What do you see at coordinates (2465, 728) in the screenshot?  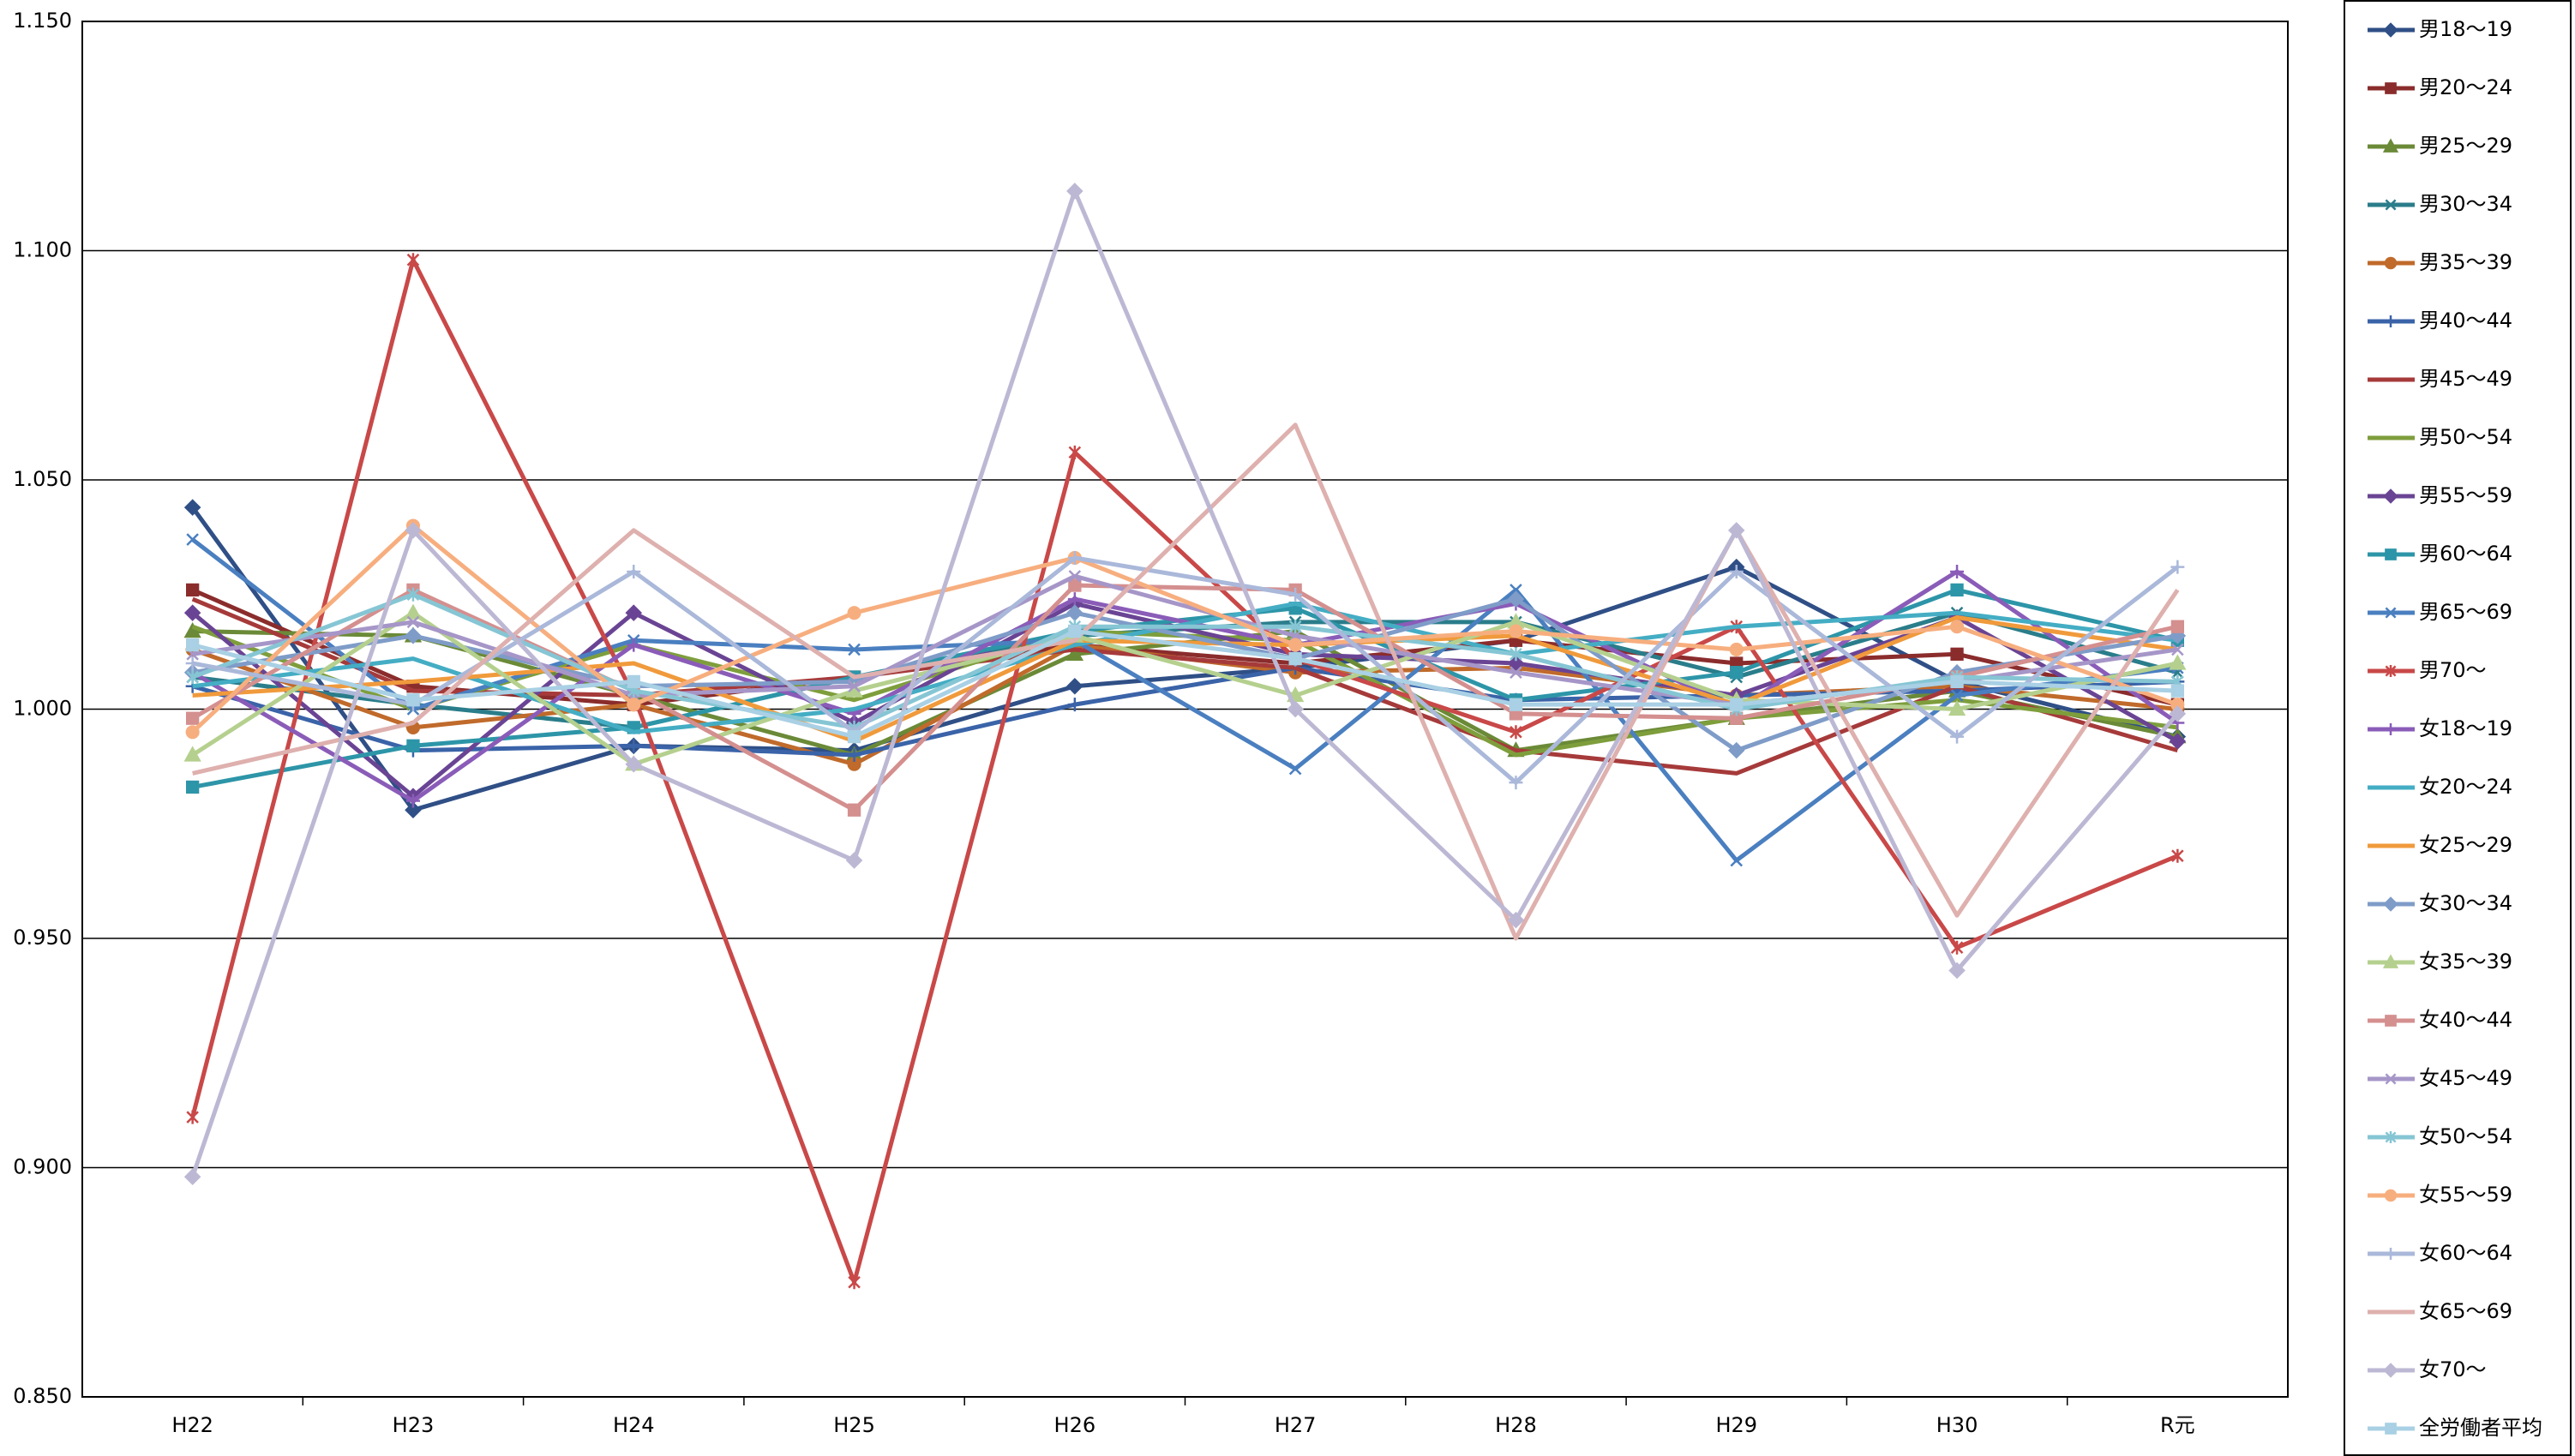 I see `legend-label: 女18～19` at bounding box center [2465, 728].